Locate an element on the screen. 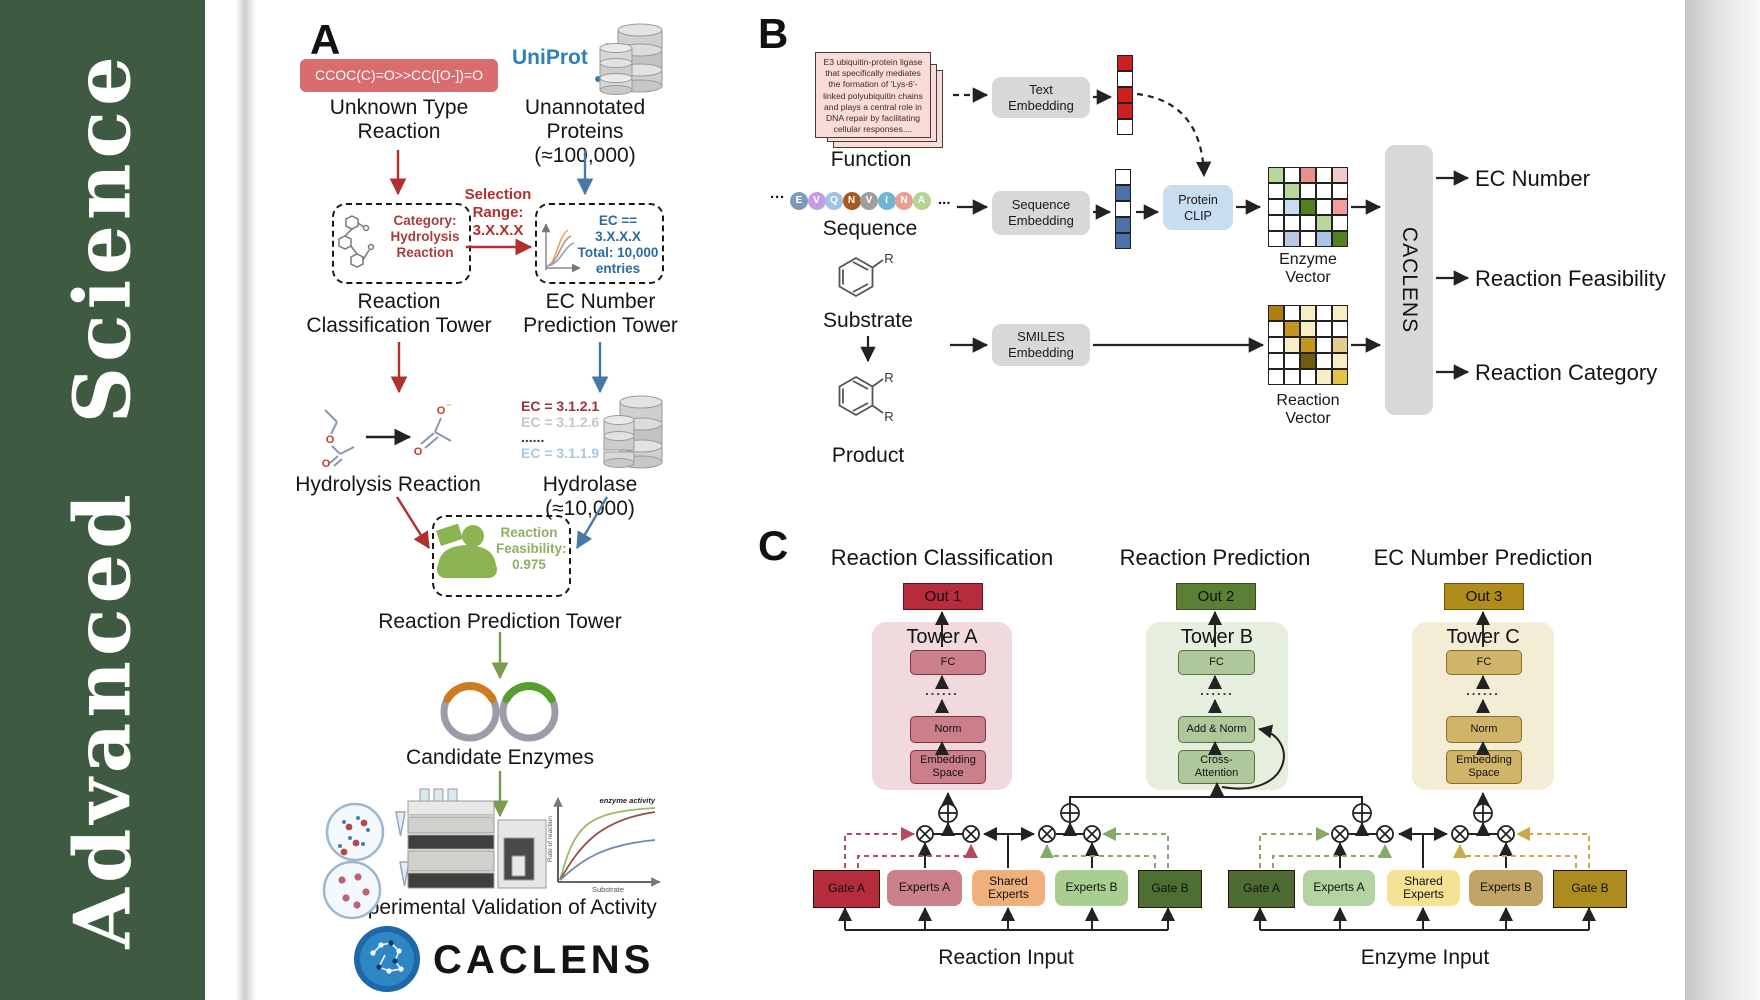 The width and height of the screenshot is (1760, 1000). hydrolysis-reaction-label: Hydrolysis Reaction is located at coordinates (388, 484).